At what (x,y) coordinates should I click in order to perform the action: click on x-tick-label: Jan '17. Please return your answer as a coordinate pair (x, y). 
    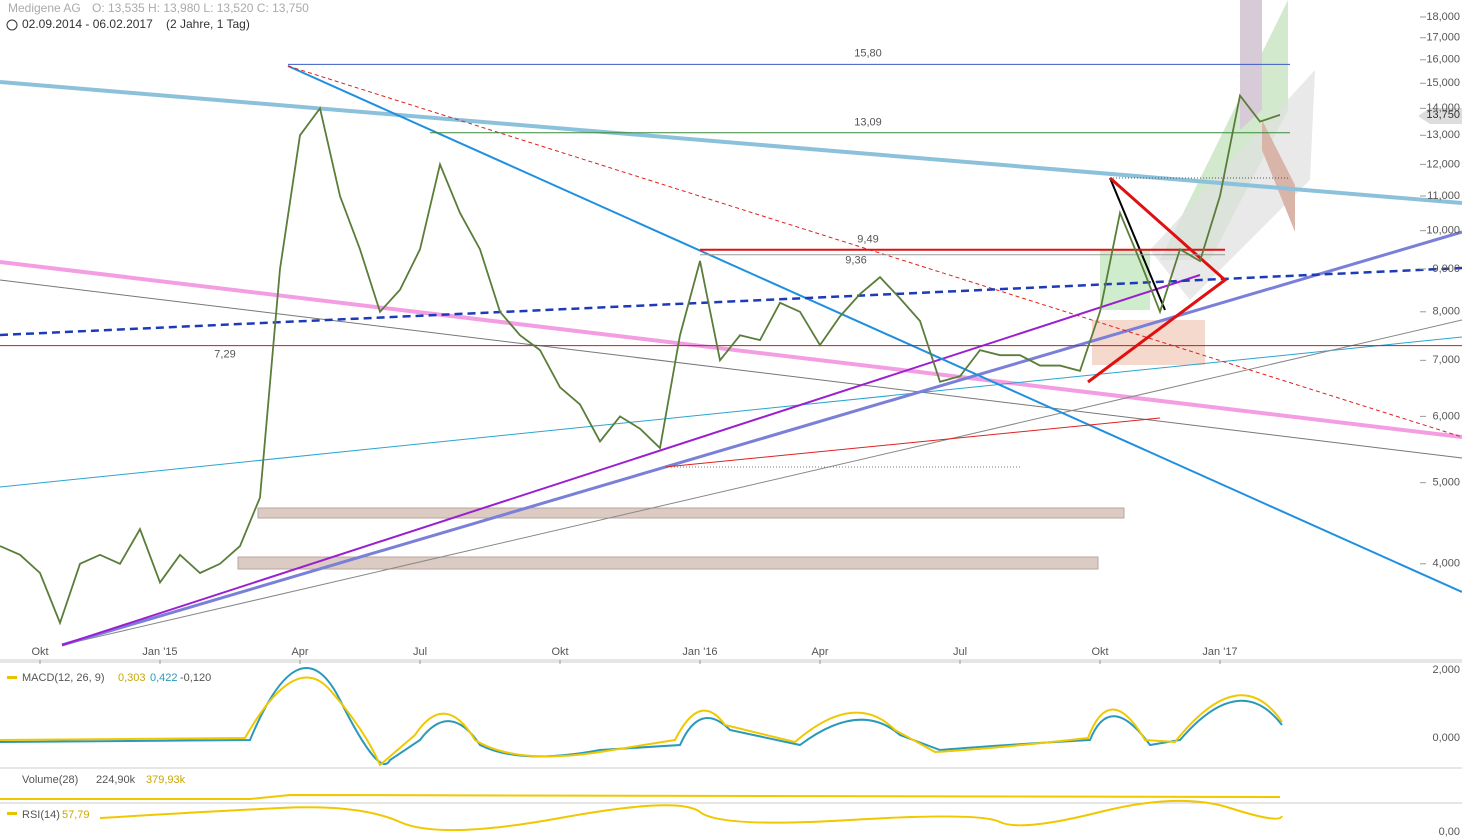
    Looking at the image, I should click on (1219, 652).